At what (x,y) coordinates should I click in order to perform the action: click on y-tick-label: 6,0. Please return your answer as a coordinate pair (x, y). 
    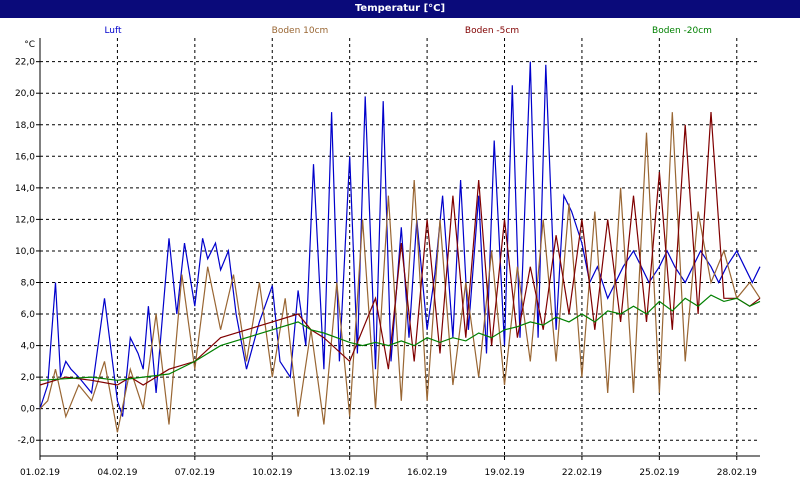
    Looking at the image, I should click on (28, 315).